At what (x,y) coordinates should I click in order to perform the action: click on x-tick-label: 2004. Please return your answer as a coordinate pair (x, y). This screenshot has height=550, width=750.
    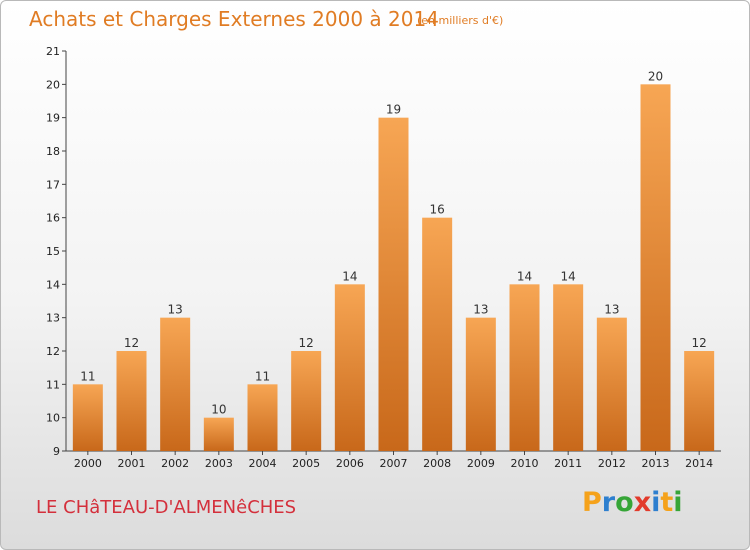
    Looking at the image, I should click on (263, 463).